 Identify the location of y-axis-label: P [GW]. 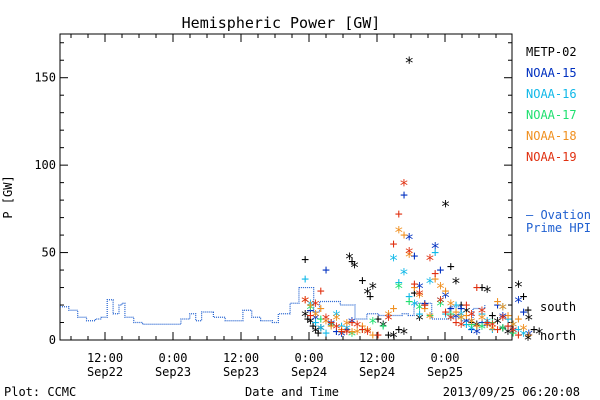
(8, 196).